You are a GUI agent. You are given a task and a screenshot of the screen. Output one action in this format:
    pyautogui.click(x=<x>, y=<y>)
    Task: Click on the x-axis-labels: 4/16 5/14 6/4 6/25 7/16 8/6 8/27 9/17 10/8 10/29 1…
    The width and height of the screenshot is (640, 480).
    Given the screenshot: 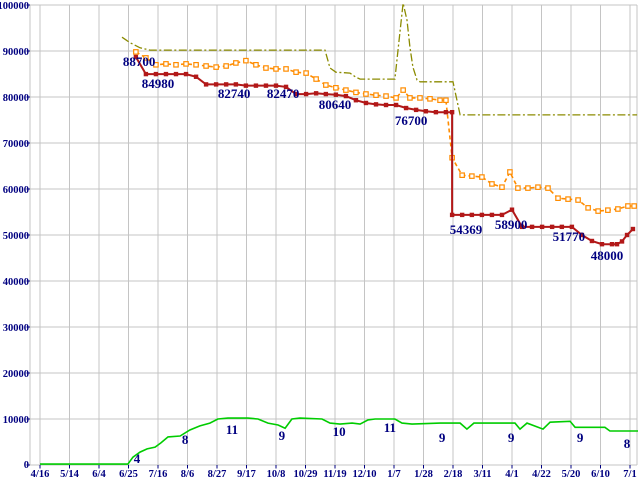 What is the action you would take?
    pyautogui.click(x=334, y=474)
    